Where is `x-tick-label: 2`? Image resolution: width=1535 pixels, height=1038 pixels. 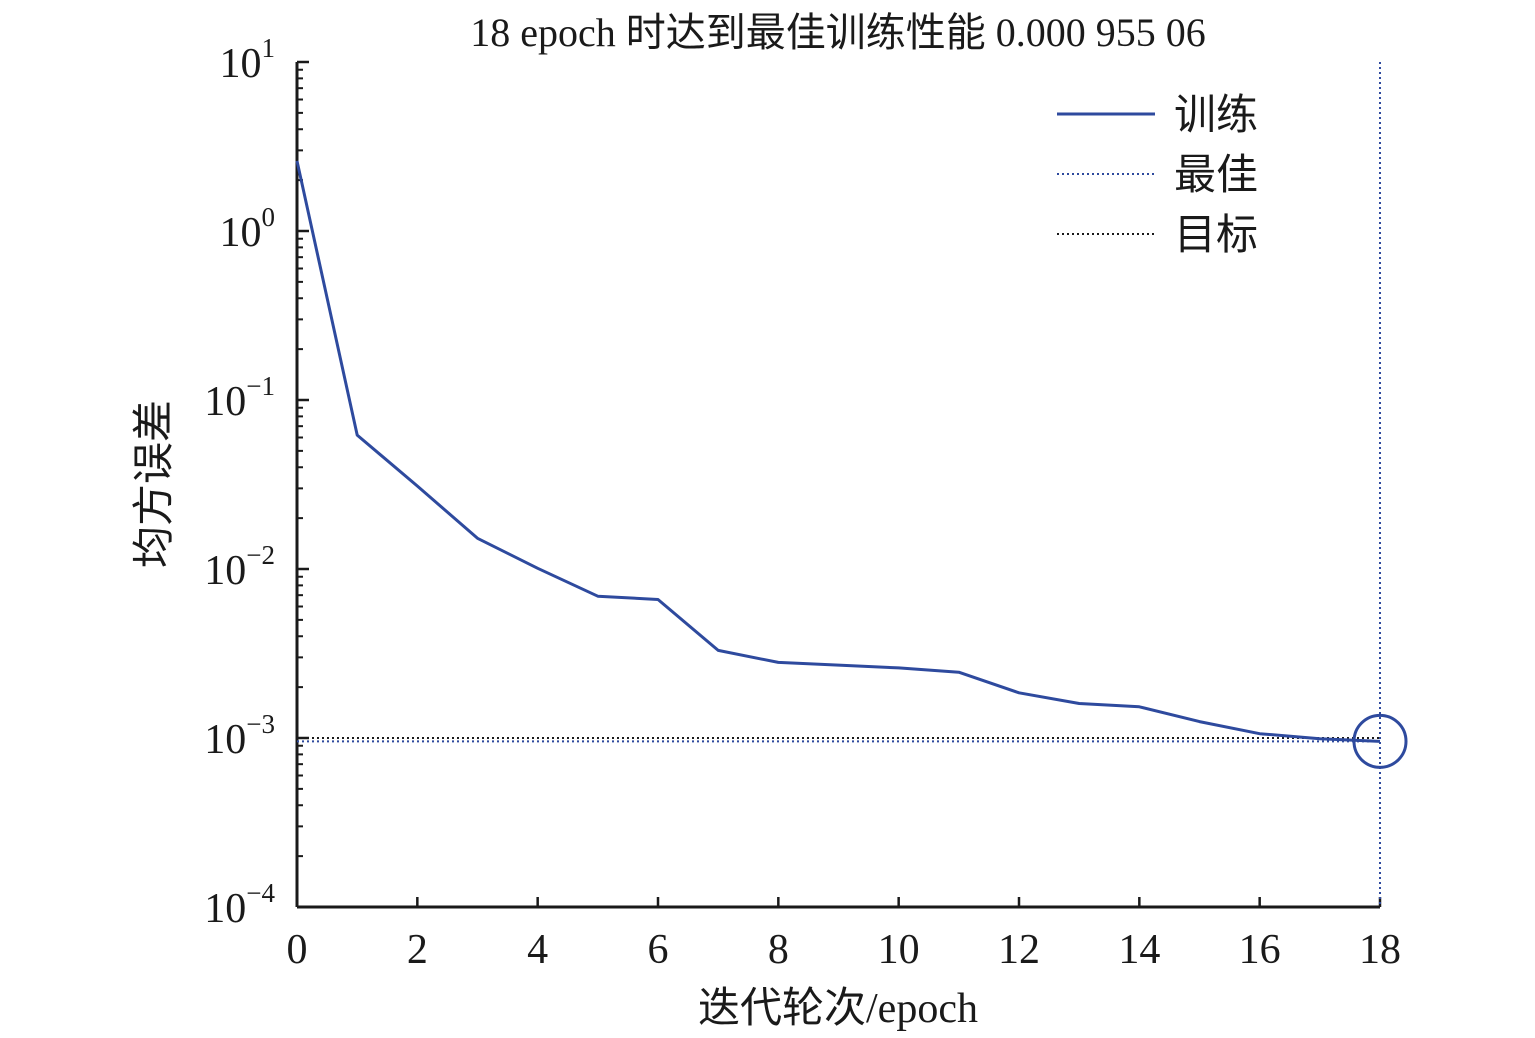
x-tick-label: 2 is located at coordinates (417, 950).